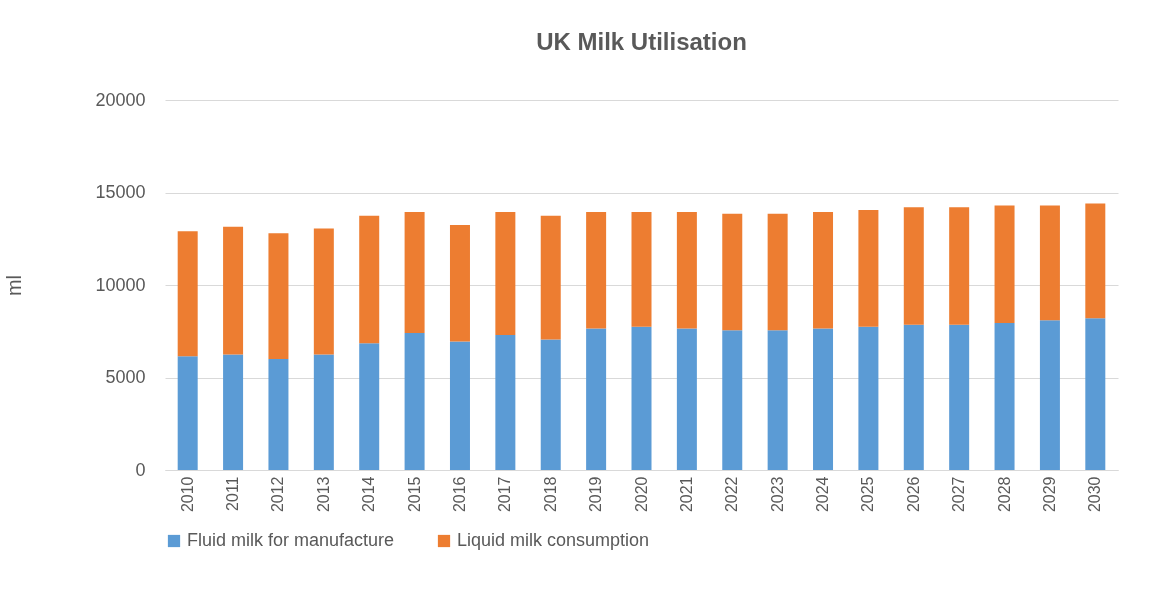  What do you see at coordinates (913, 494) in the screenshot?
I see `x-tick-label: 2026` at bounding box center [913, 494].